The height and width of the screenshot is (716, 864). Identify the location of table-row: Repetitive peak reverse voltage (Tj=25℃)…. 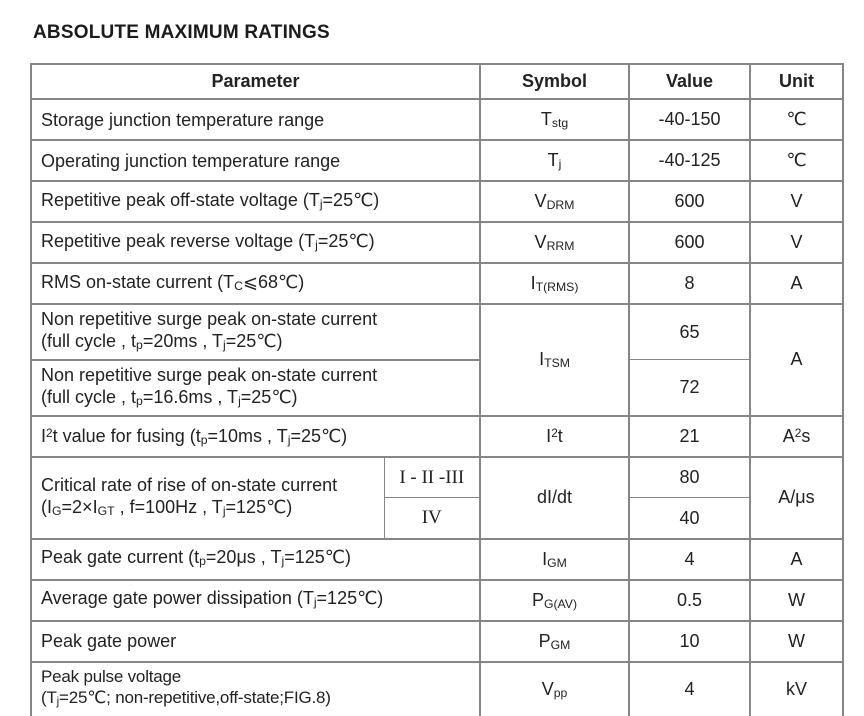
(437, 242).